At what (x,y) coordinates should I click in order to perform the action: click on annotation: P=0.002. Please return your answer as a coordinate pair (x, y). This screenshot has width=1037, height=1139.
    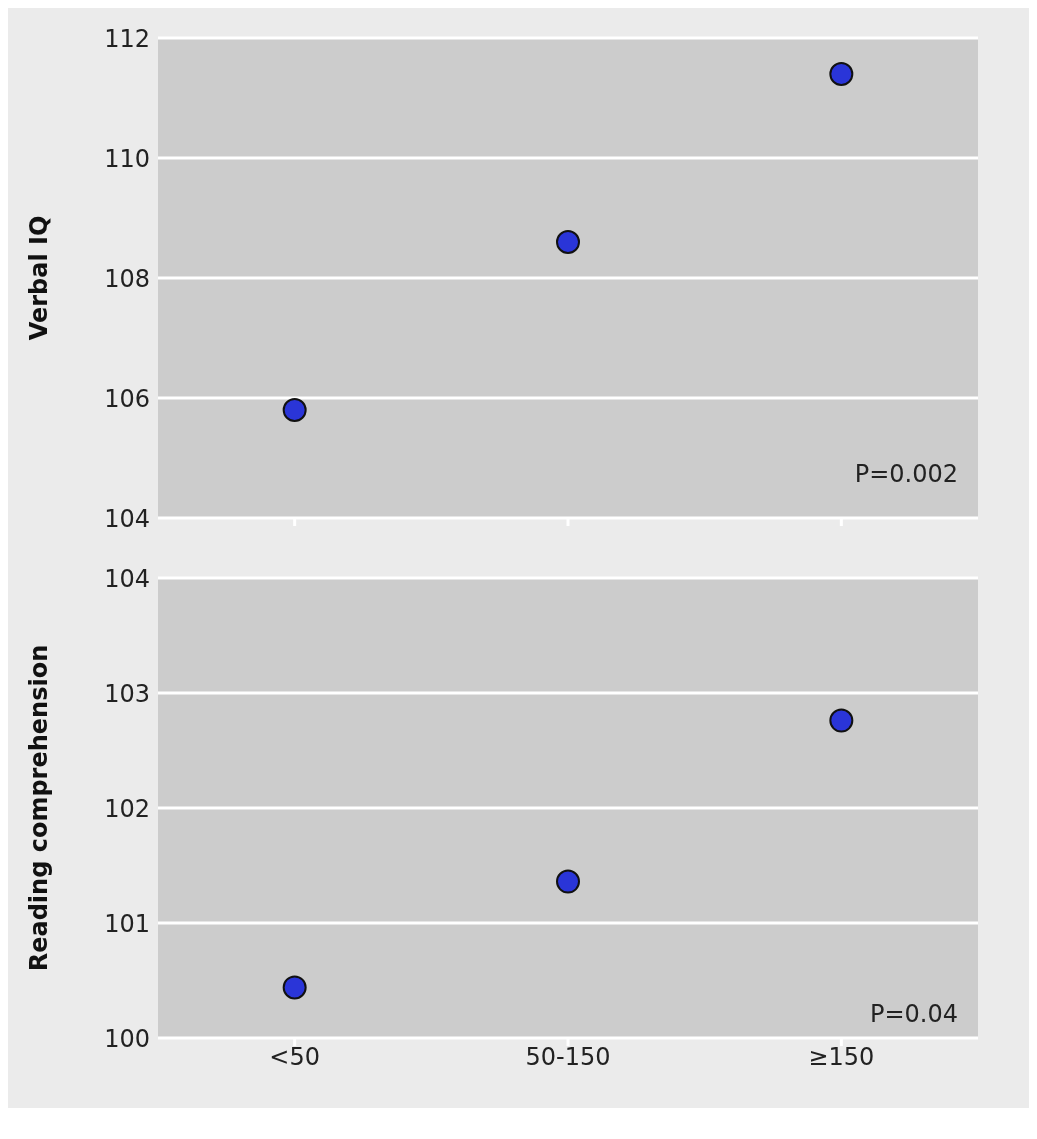
    Looking at the image, I should click on (906, 474).